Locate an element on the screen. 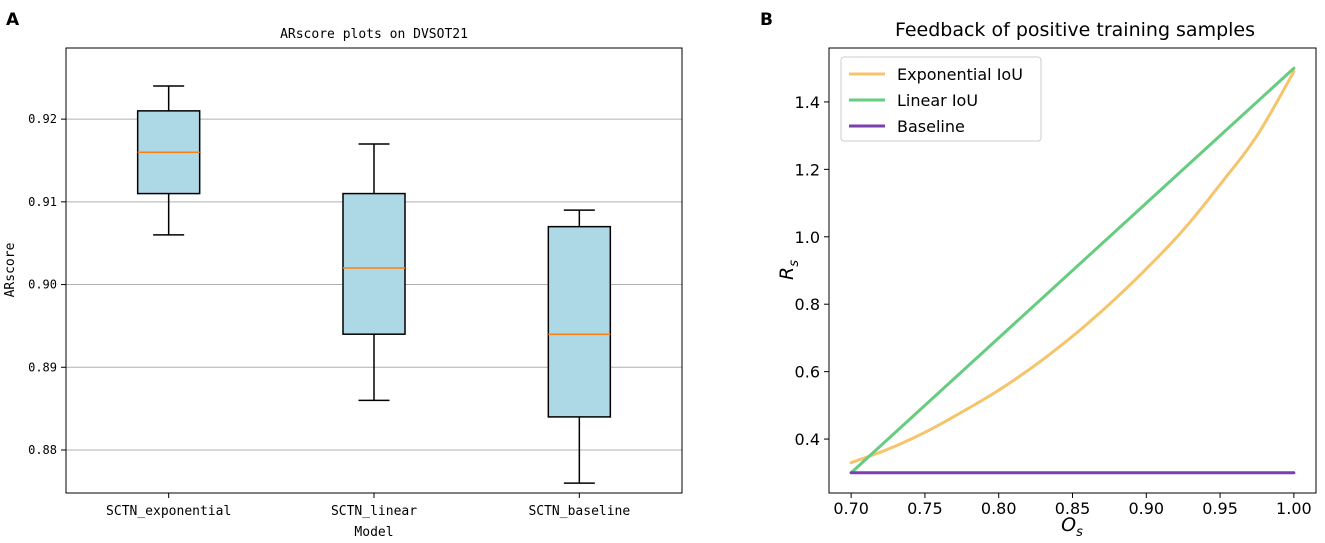  panel-b-y-axis-label: Rs is located at coordinates (789, 270).